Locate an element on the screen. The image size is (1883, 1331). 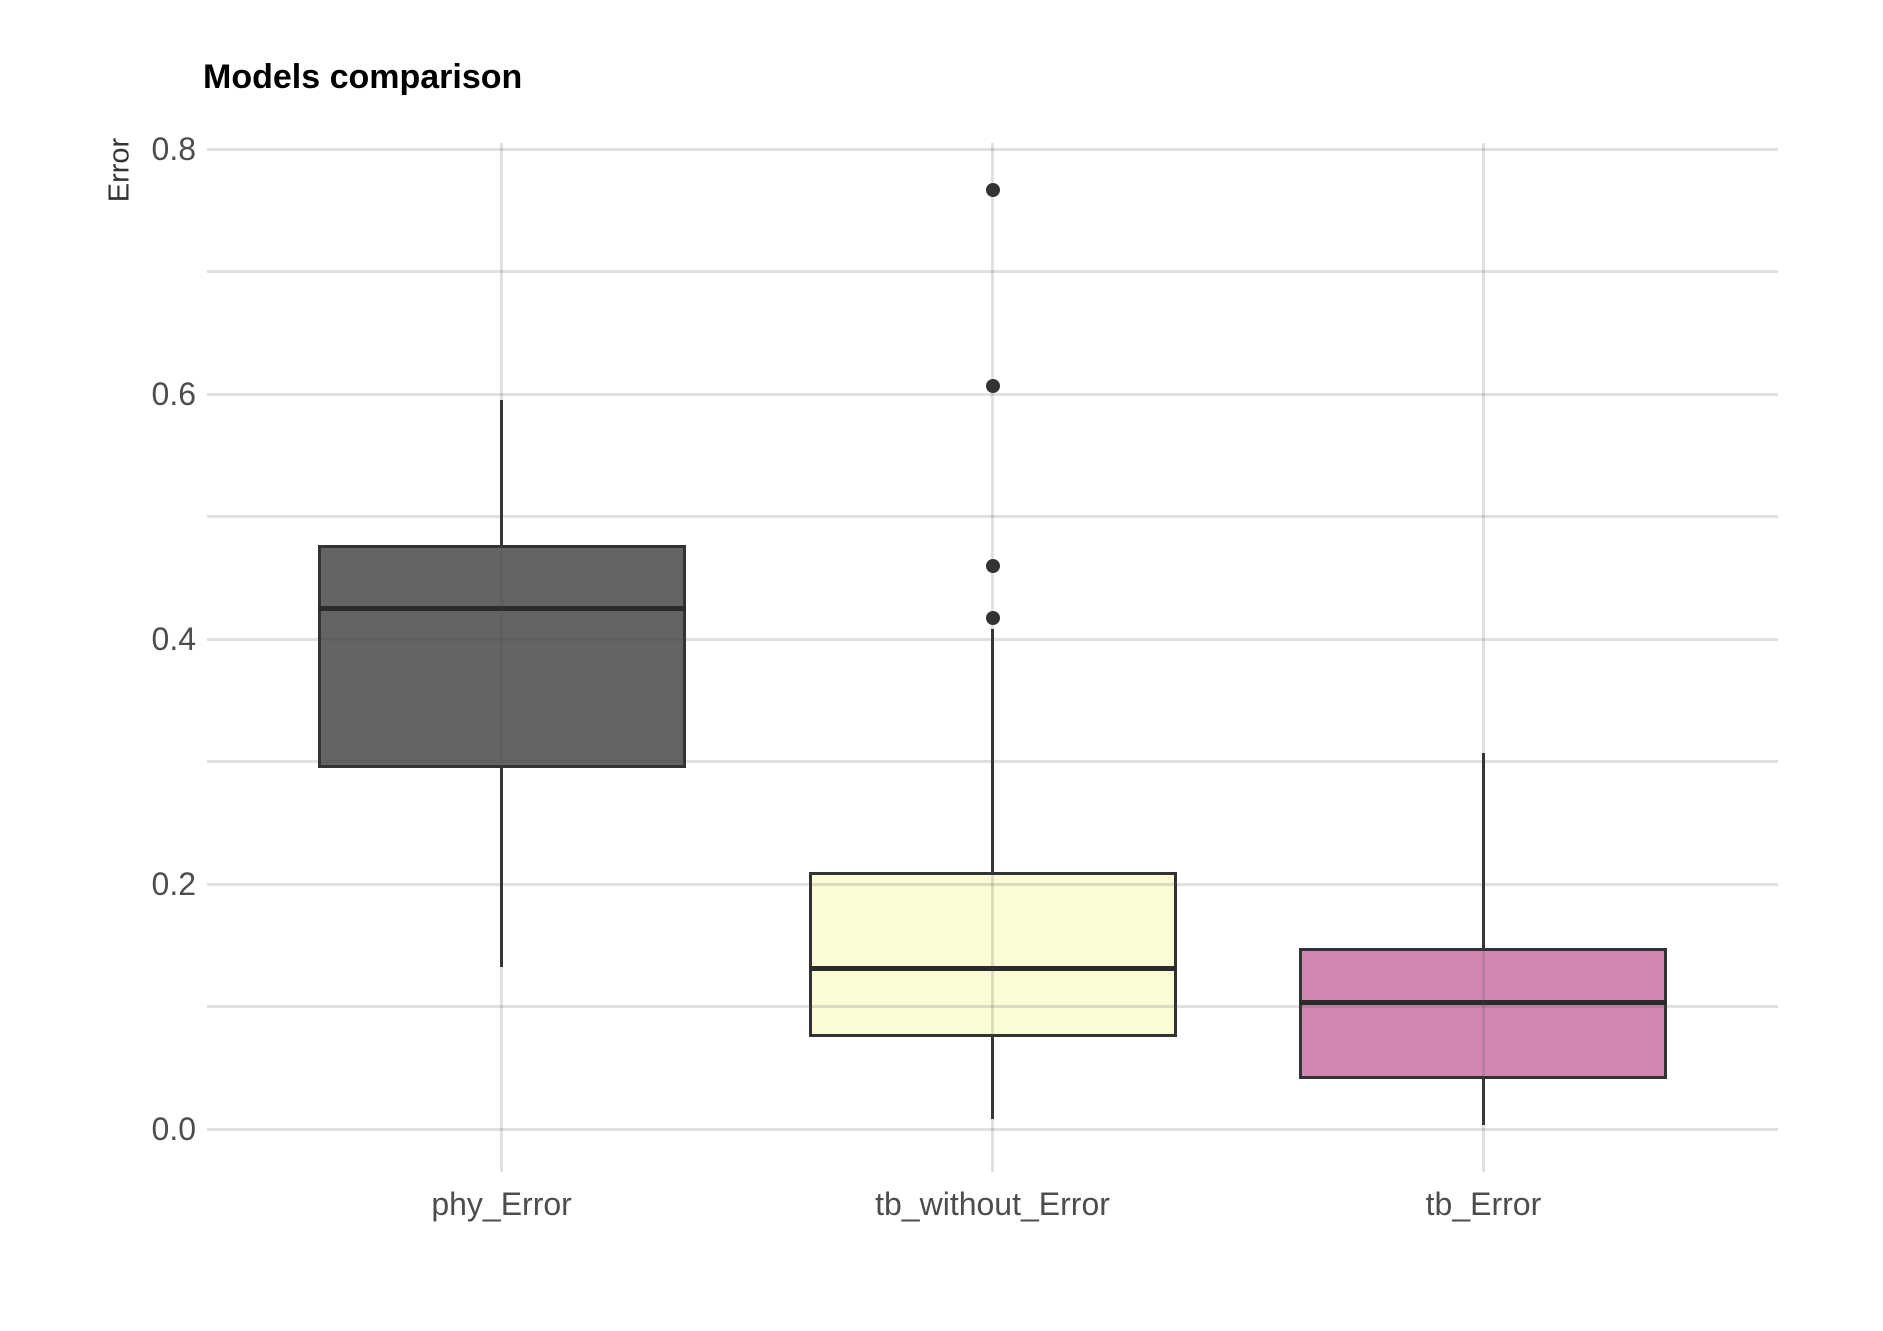
x-tick-label: tb_Error is located at coordinates (1483, 1204).